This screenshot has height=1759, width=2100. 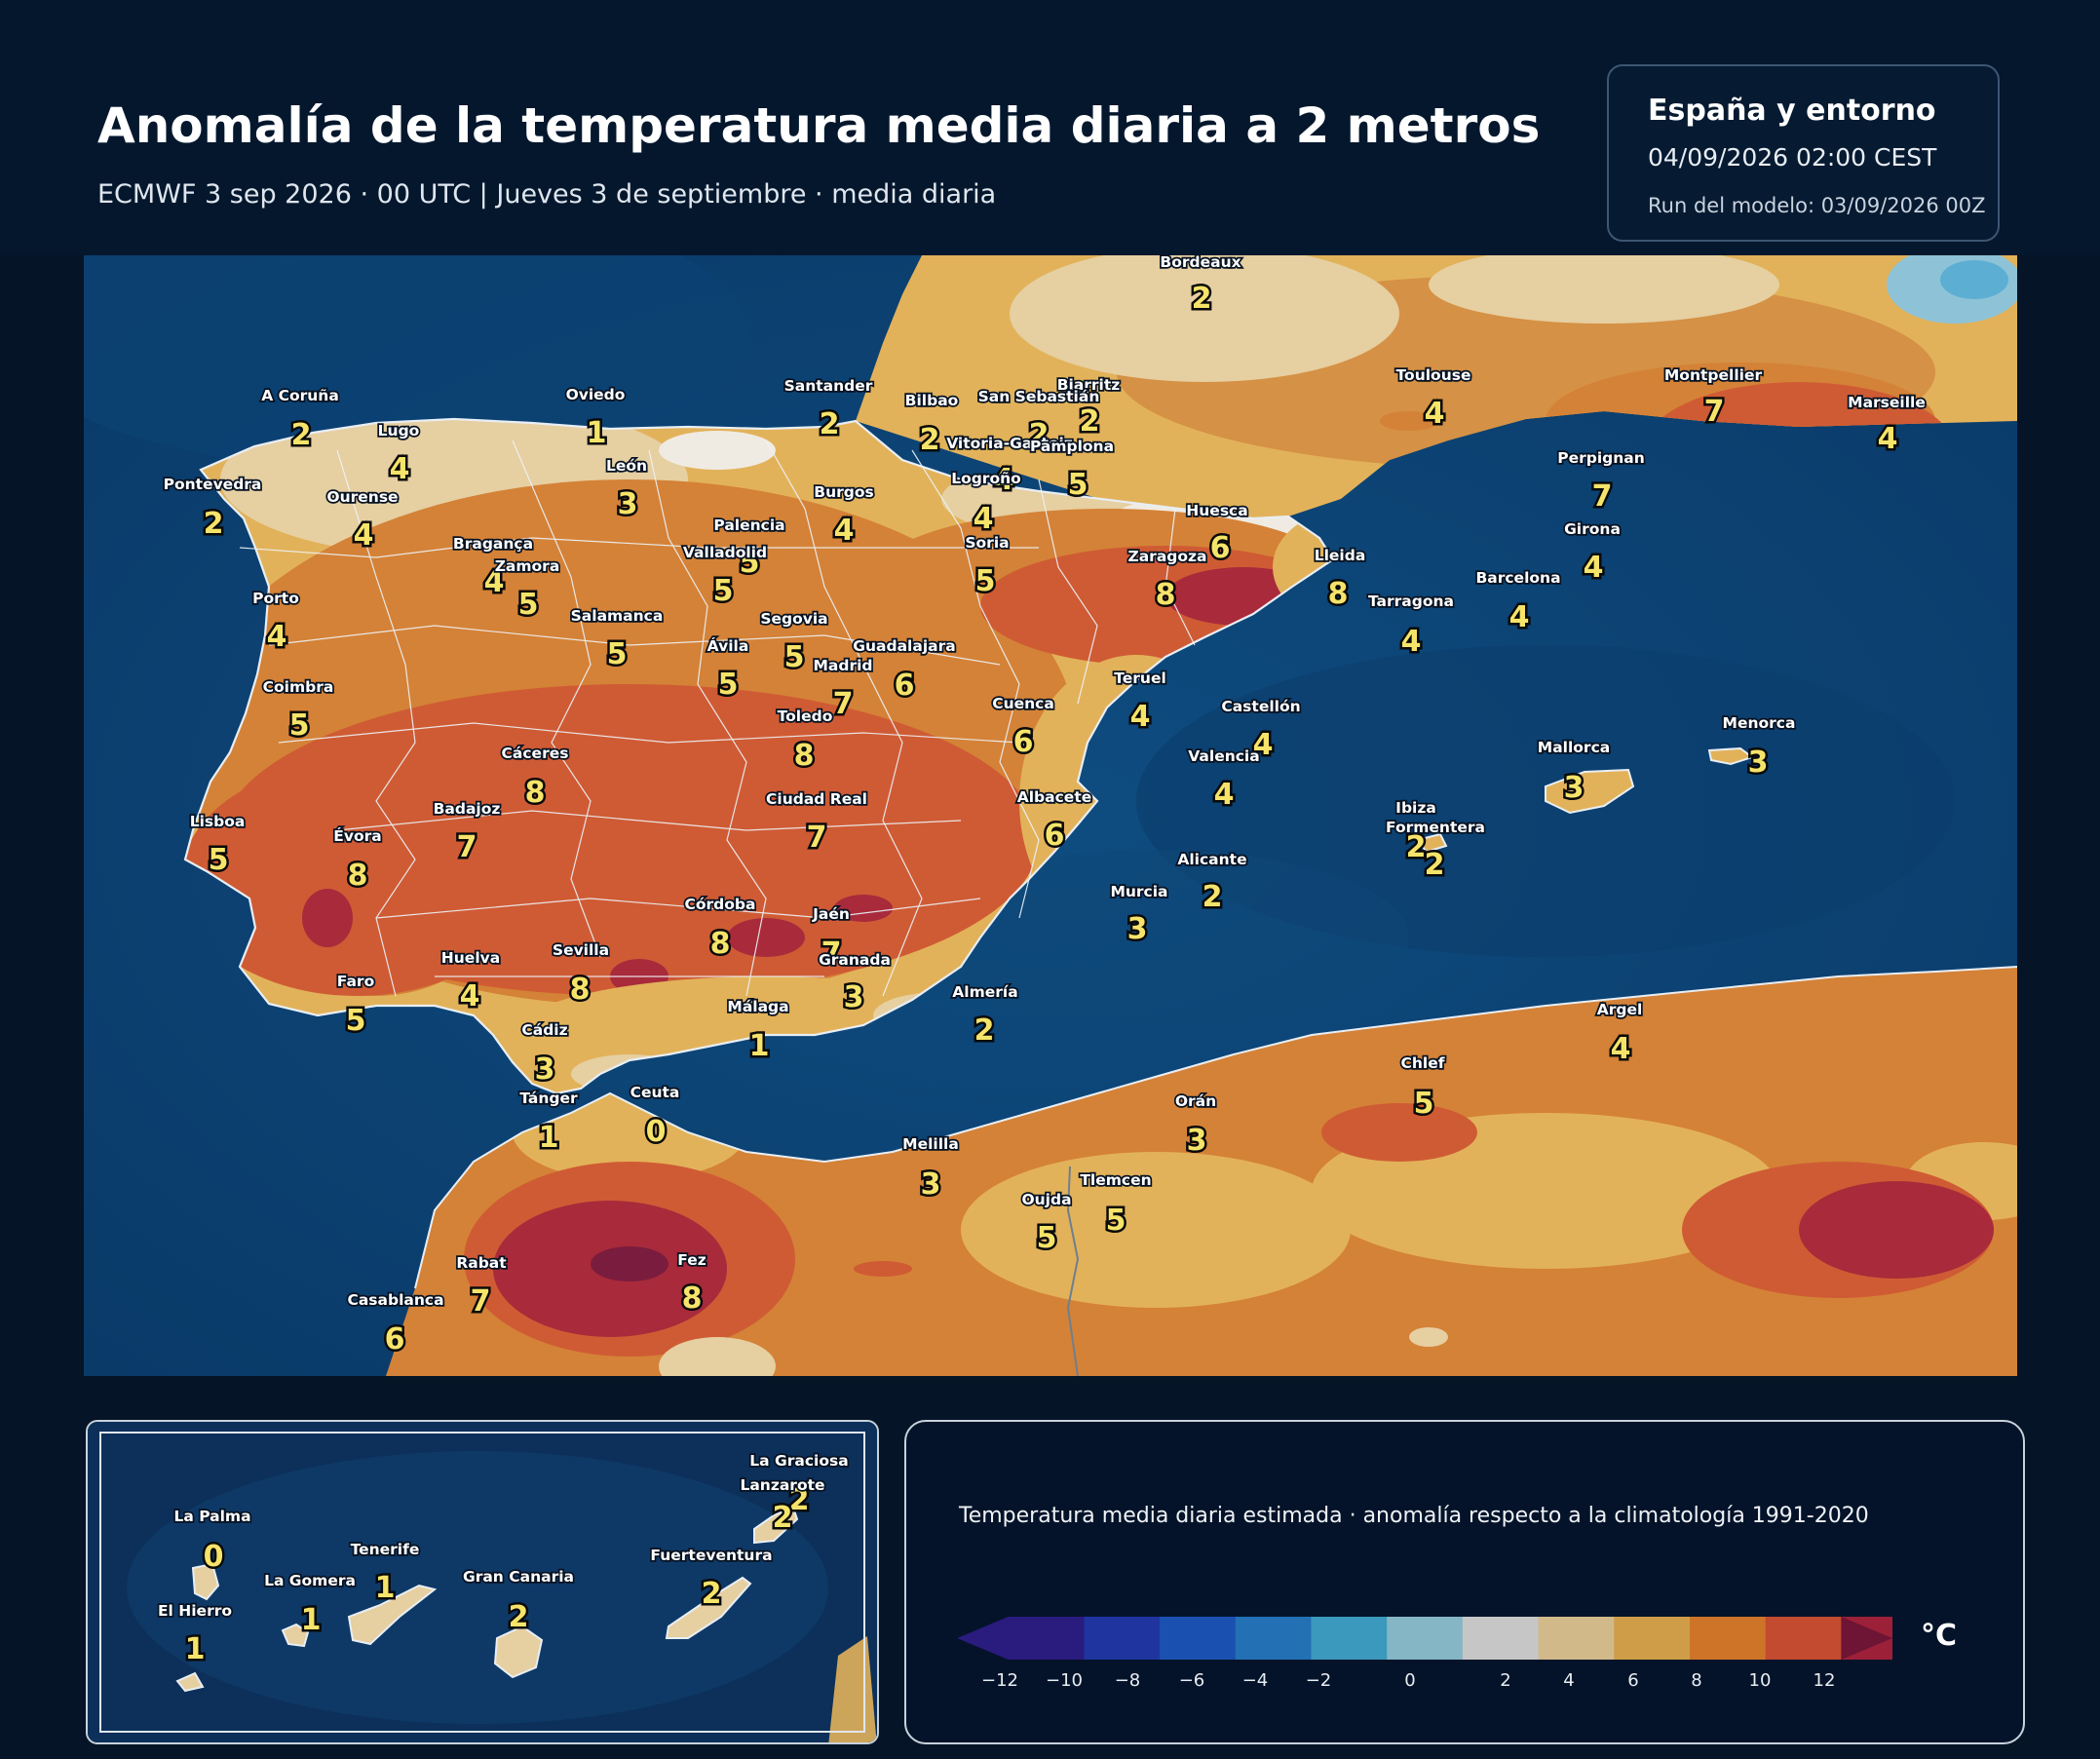 I want to click on colorbar-tick: −2, so click(x=1318, y=1680).